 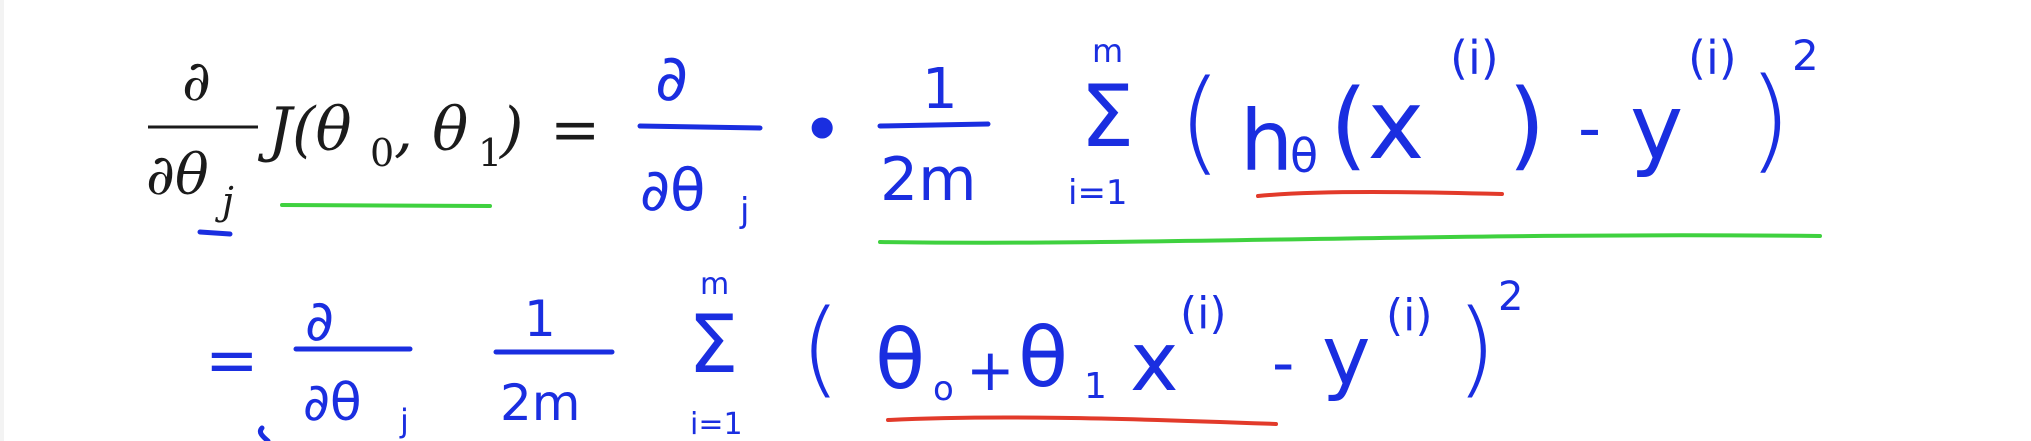 What do you see at coordinates (1098, 193) in the screenshot?
I see `l1-sum-bottom: i=1` at bounding box center [1098, 193].